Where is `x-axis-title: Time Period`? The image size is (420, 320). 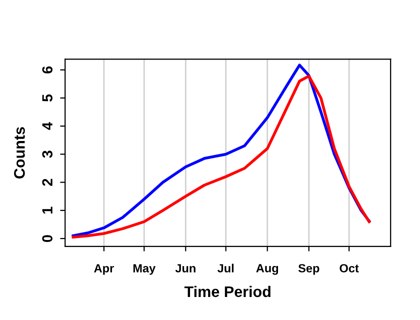
x-axis-title: Time Period is located at coordinates (227, 292).